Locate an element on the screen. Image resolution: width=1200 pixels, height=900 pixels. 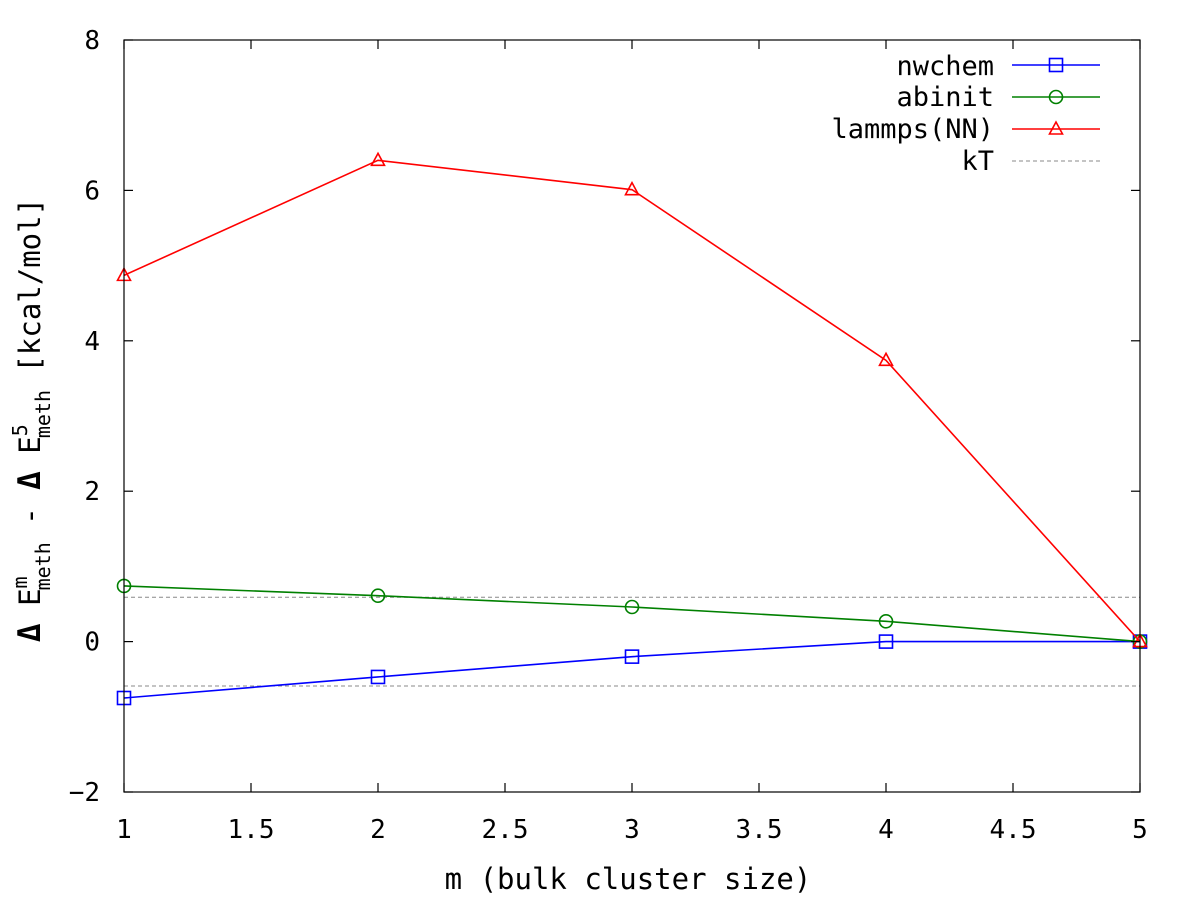
reference-lines is located at coordinates (632, 641).